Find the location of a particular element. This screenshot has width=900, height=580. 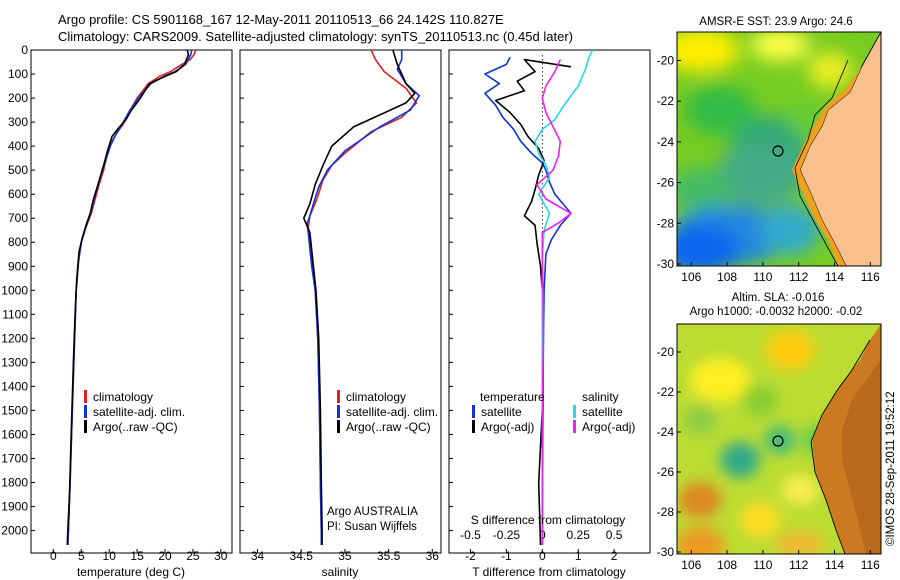

depth-tick-label: 500 is located at coordinates (18, 170).